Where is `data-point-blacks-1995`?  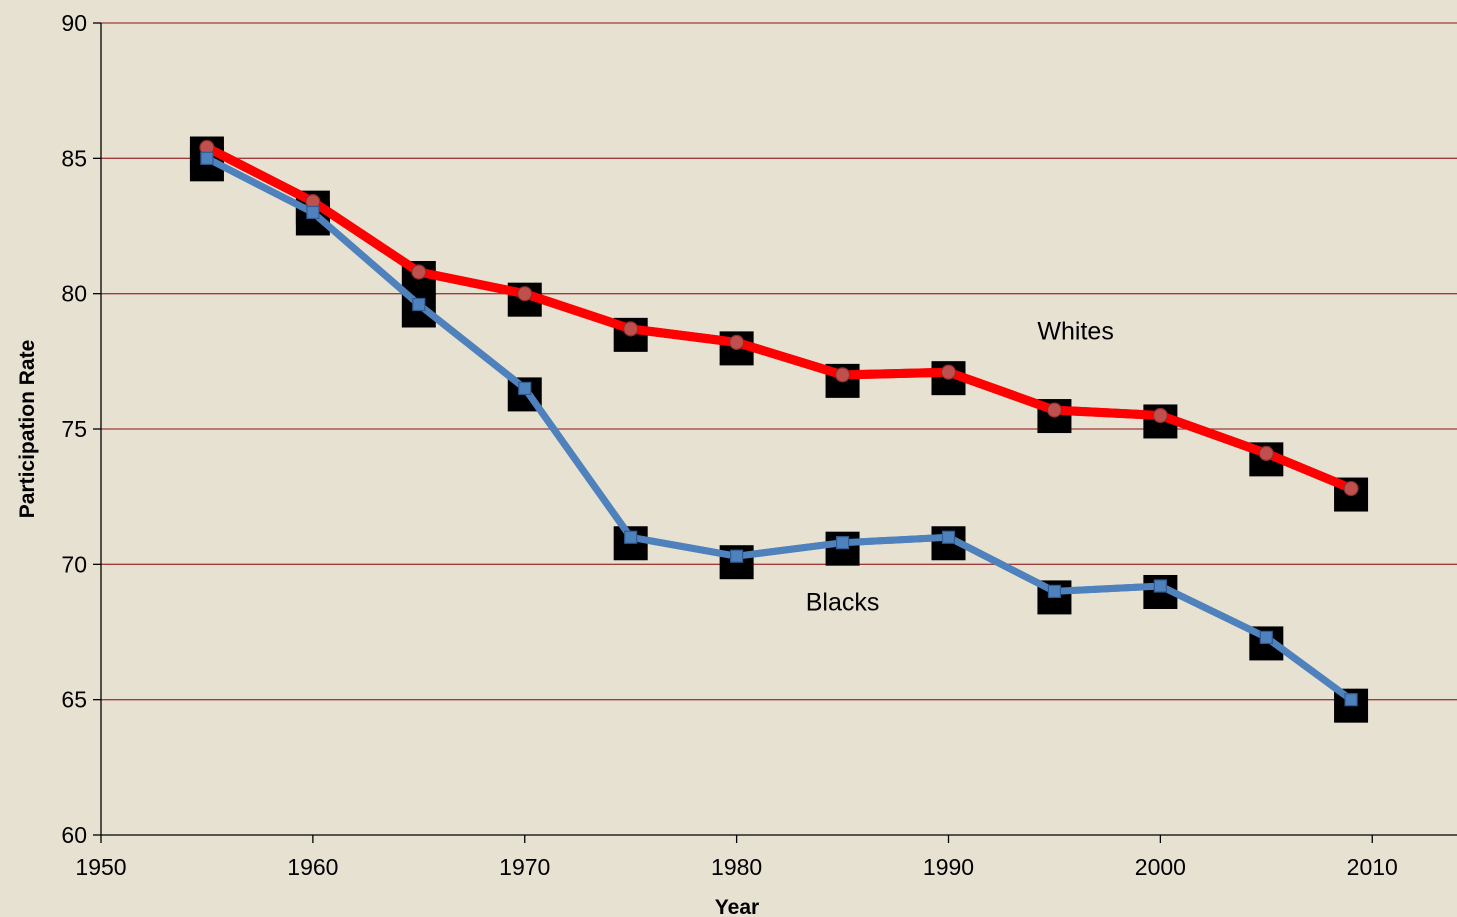
data-point-blacks-1995 is located at coordinates (1054, 591).